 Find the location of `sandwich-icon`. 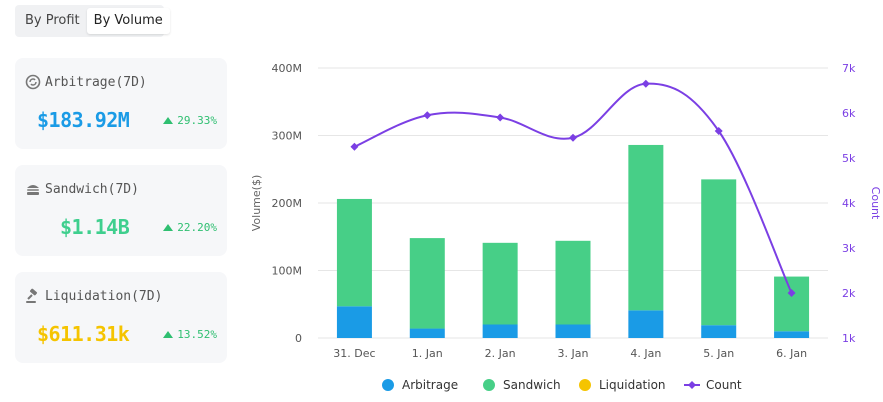

sandwich-icon is located at coordinates (33, 190).